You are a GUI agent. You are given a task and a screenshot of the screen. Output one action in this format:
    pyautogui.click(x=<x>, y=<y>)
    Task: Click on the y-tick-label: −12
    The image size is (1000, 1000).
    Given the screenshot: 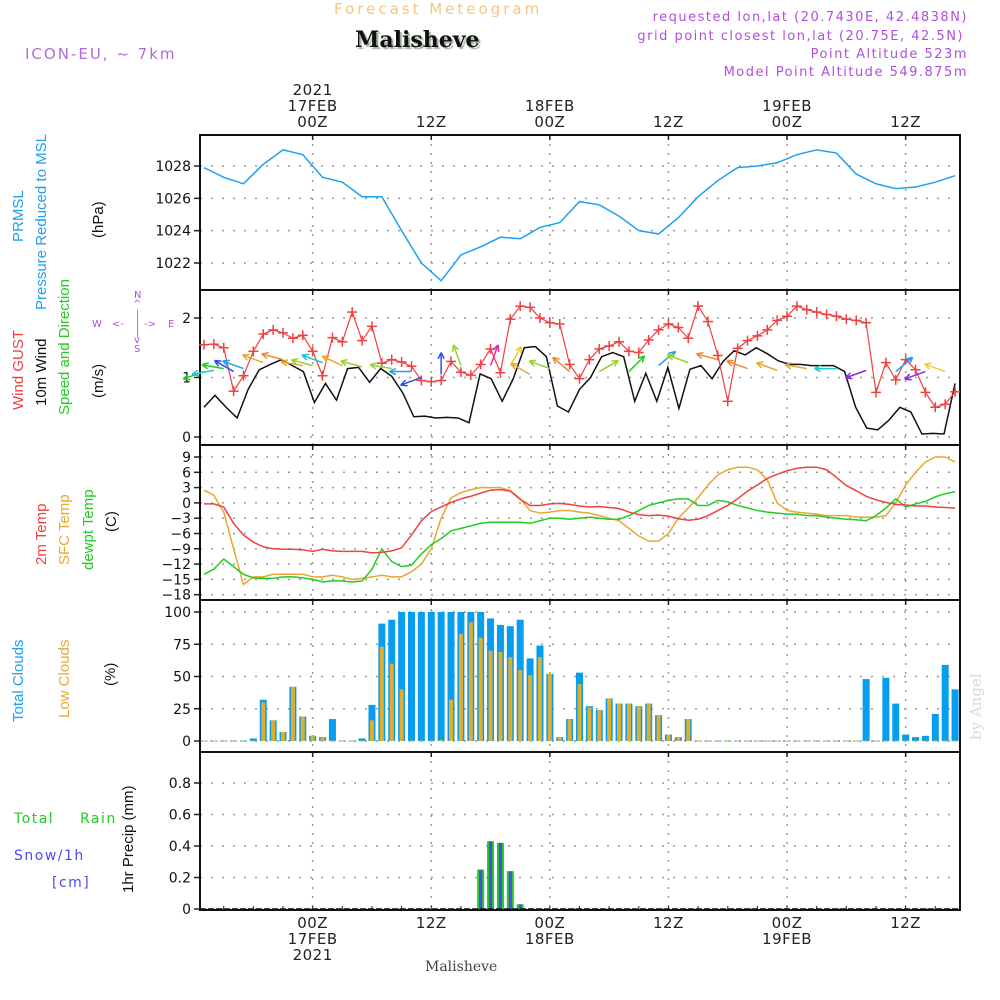 What is the action you would take?
    pyautogui.click(x=176, y=565)
    